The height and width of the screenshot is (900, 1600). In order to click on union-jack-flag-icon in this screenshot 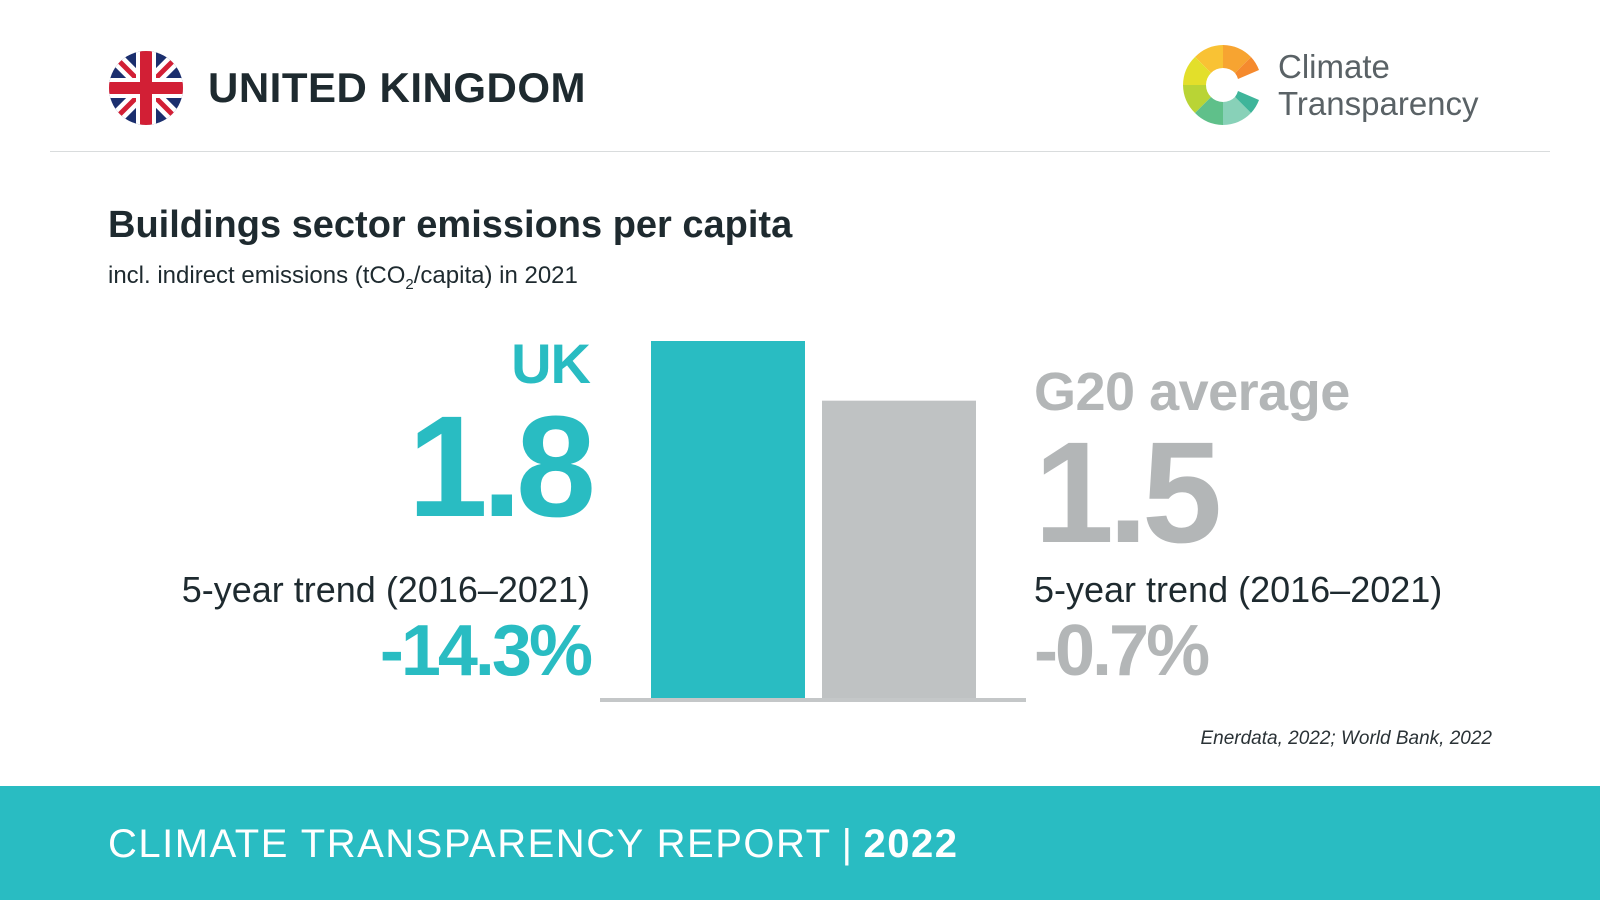, I will do `click(146, 88)`.